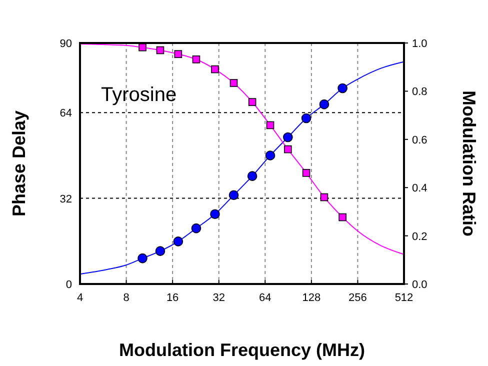  What do you see at coordinates (242, 350) in the screenshot?
I see `x-axis-title: Modulation Frequency (MHz)` at bounding box center [242, 350].